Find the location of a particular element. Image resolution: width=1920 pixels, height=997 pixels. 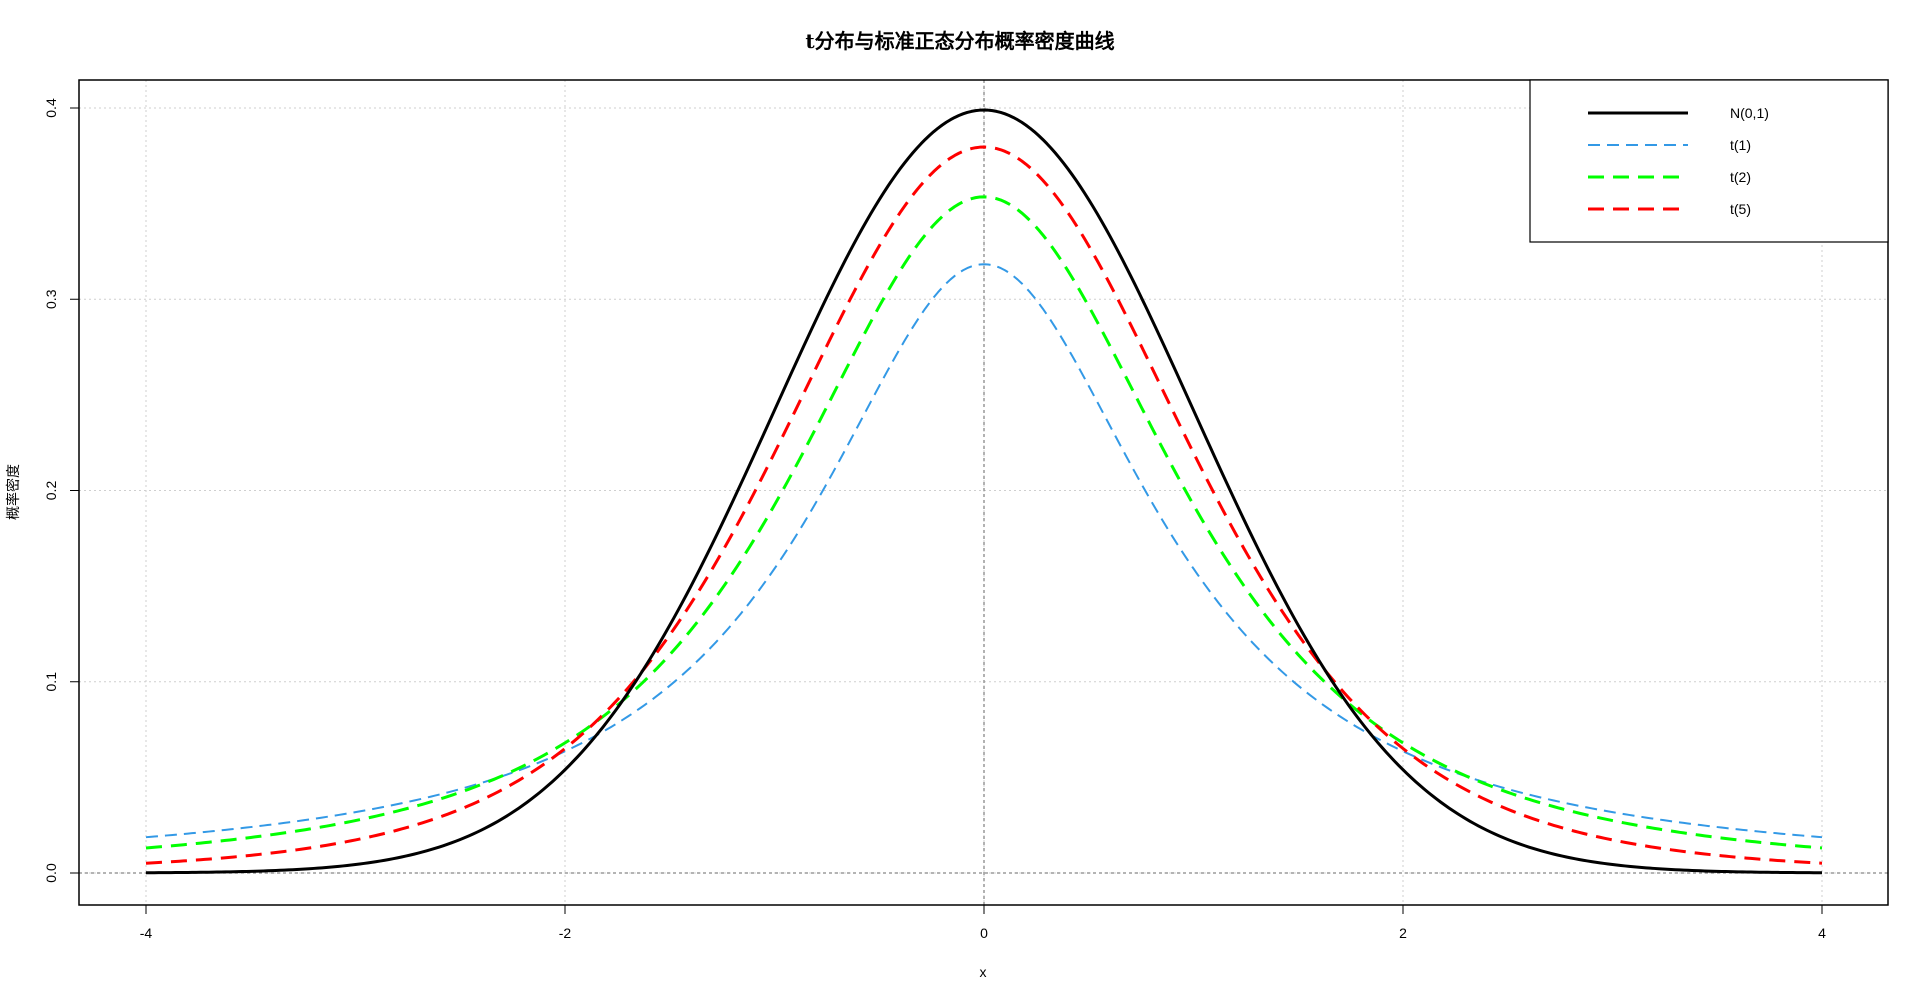

legend: N(0,1) t(1) t(2) t(5) is located at coordinates (1709, 161).